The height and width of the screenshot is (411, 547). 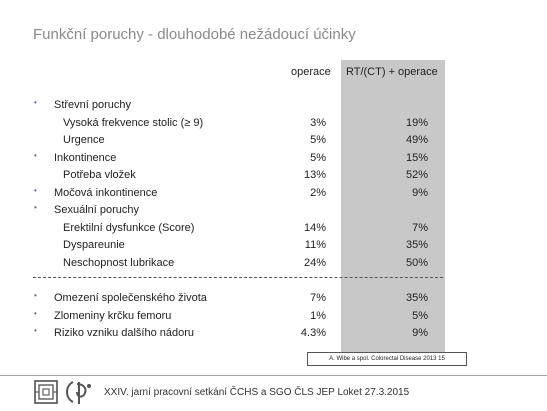 I want to click on value-rt: 50%, so click(x=416, y=262).